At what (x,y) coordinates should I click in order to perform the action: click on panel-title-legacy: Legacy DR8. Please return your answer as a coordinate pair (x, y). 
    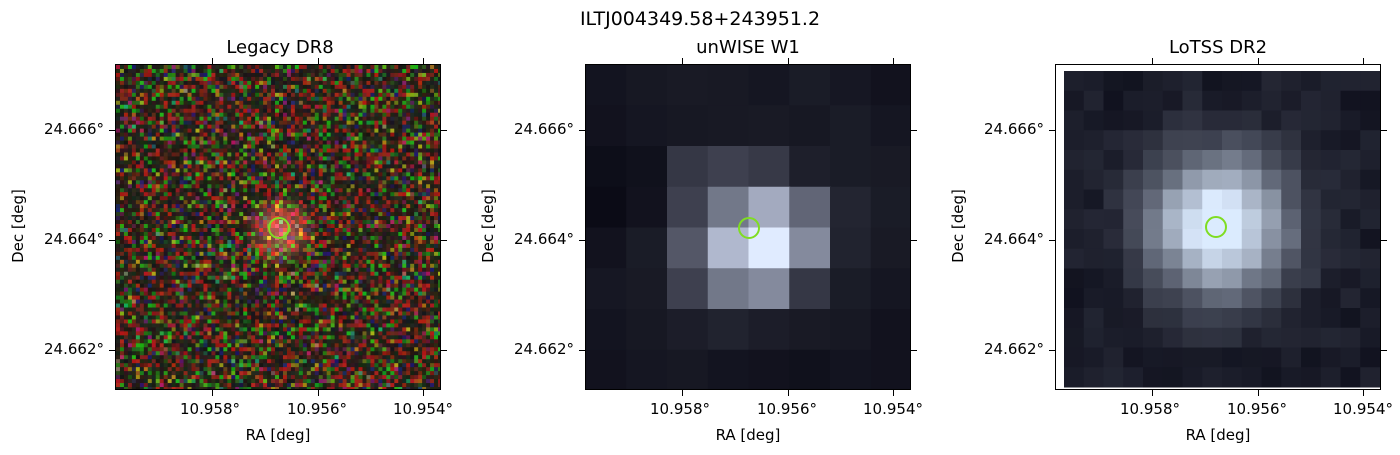
    Looking at the image, I should click on (280, 47).